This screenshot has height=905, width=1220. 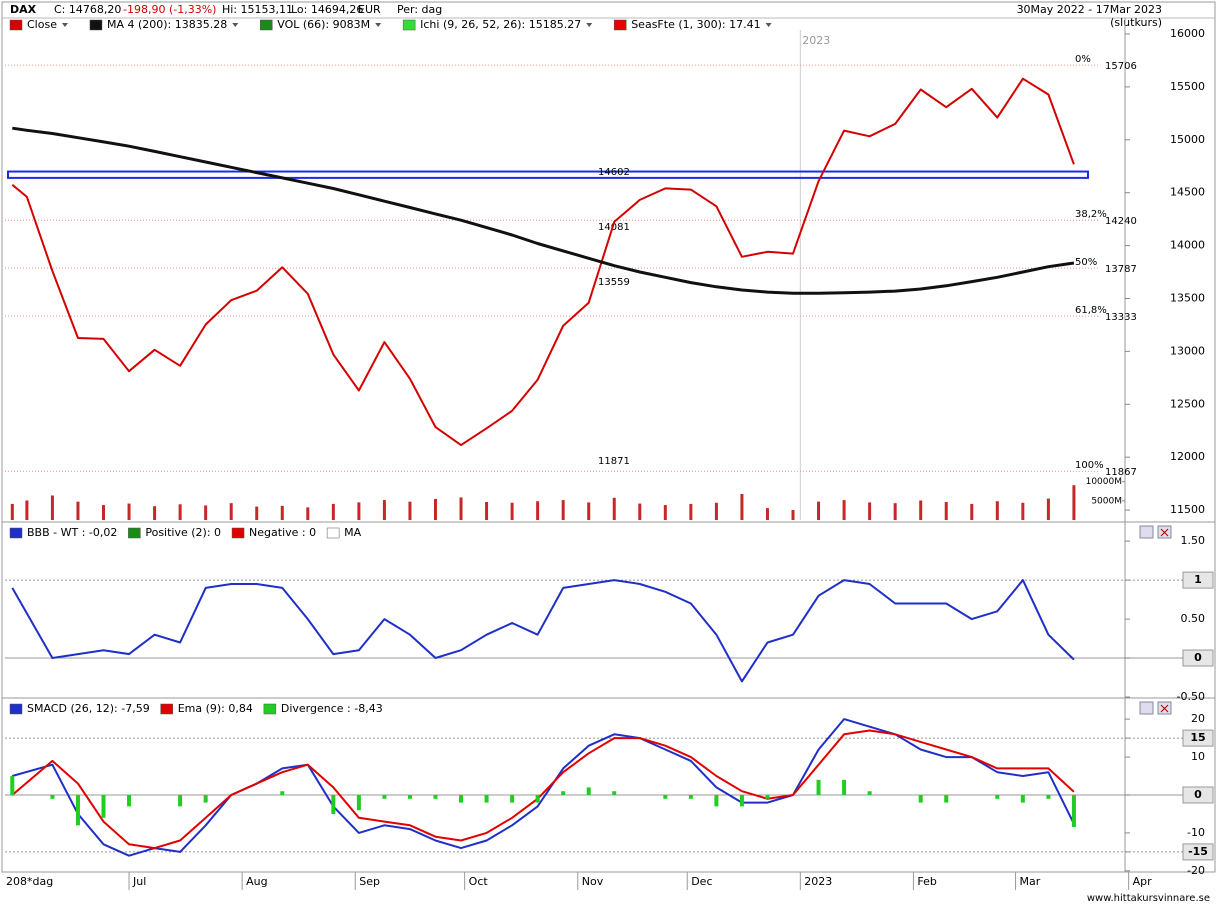 I want to click on volume-tick-label: 10000M, so click(x=1104, y=482).